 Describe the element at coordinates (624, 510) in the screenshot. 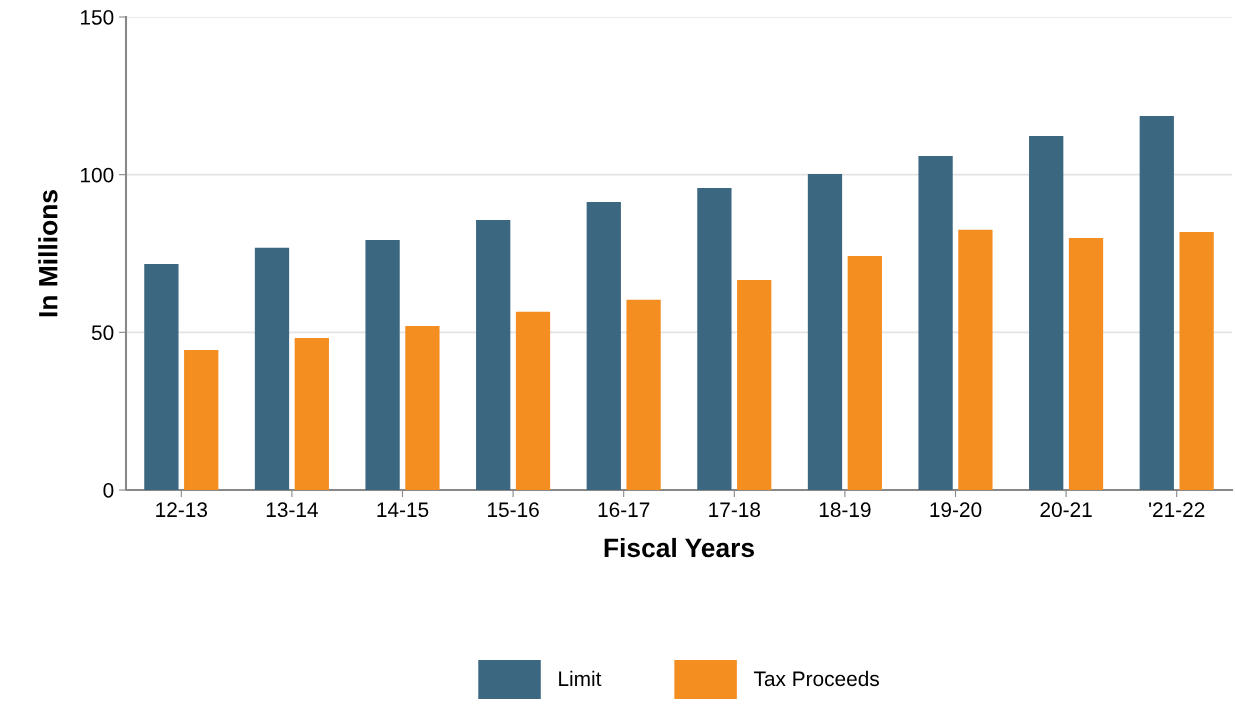

I see `x-tick-label: 16-17` at that location.